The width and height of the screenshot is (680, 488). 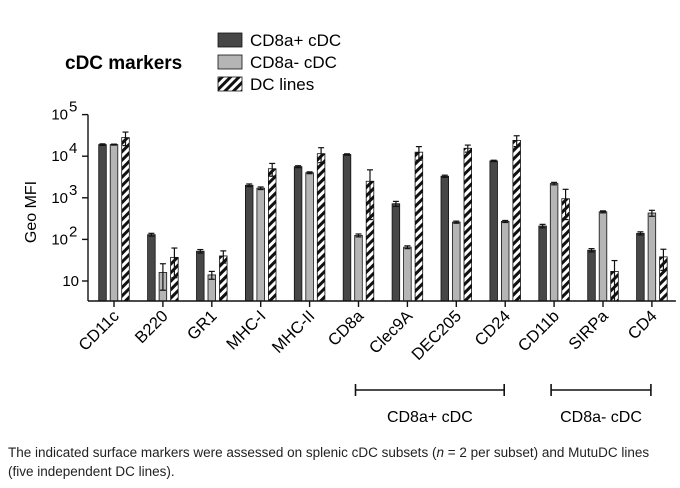 What do you see at coordinates (152, 327) in the screenshot?
I see `x-tick-label: B220` at bounding box center [152, 327].